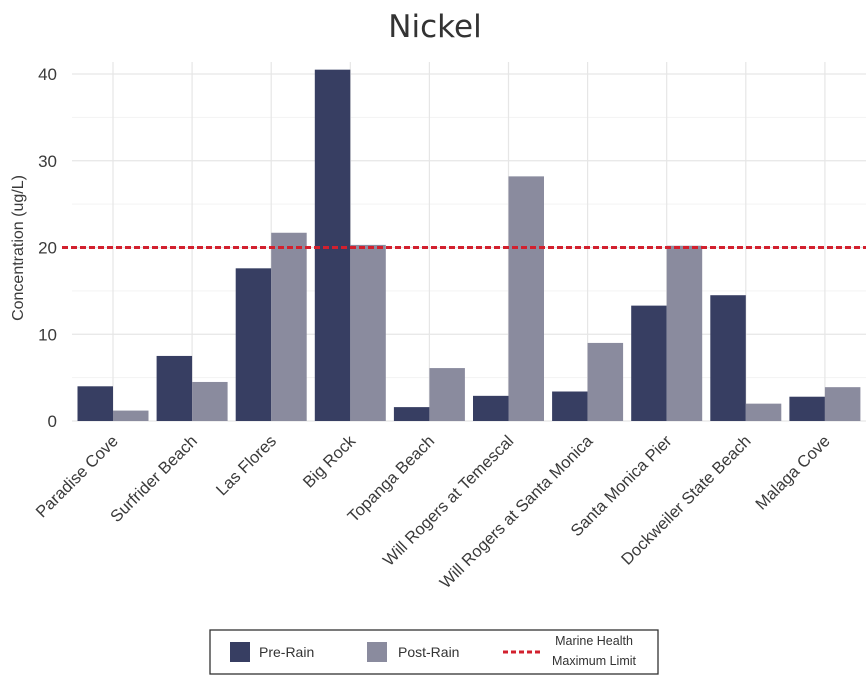 The image size is (866, 675). Describe the element at coordinates (594, 661) in the screenshot. I see `legend-label-reference-line-2: Maximum Limit` at that location.